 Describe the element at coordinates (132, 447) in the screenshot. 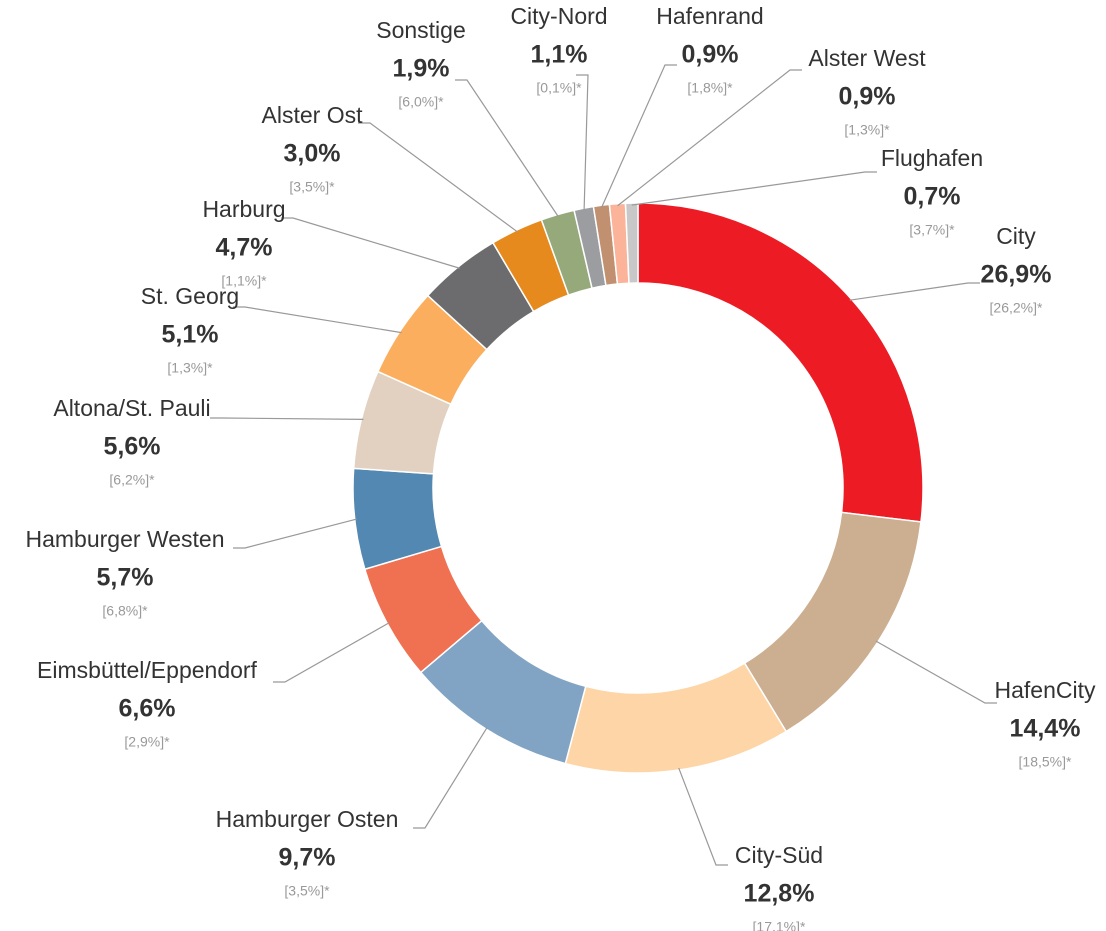

I see `value-label: 5,6%` at that location.